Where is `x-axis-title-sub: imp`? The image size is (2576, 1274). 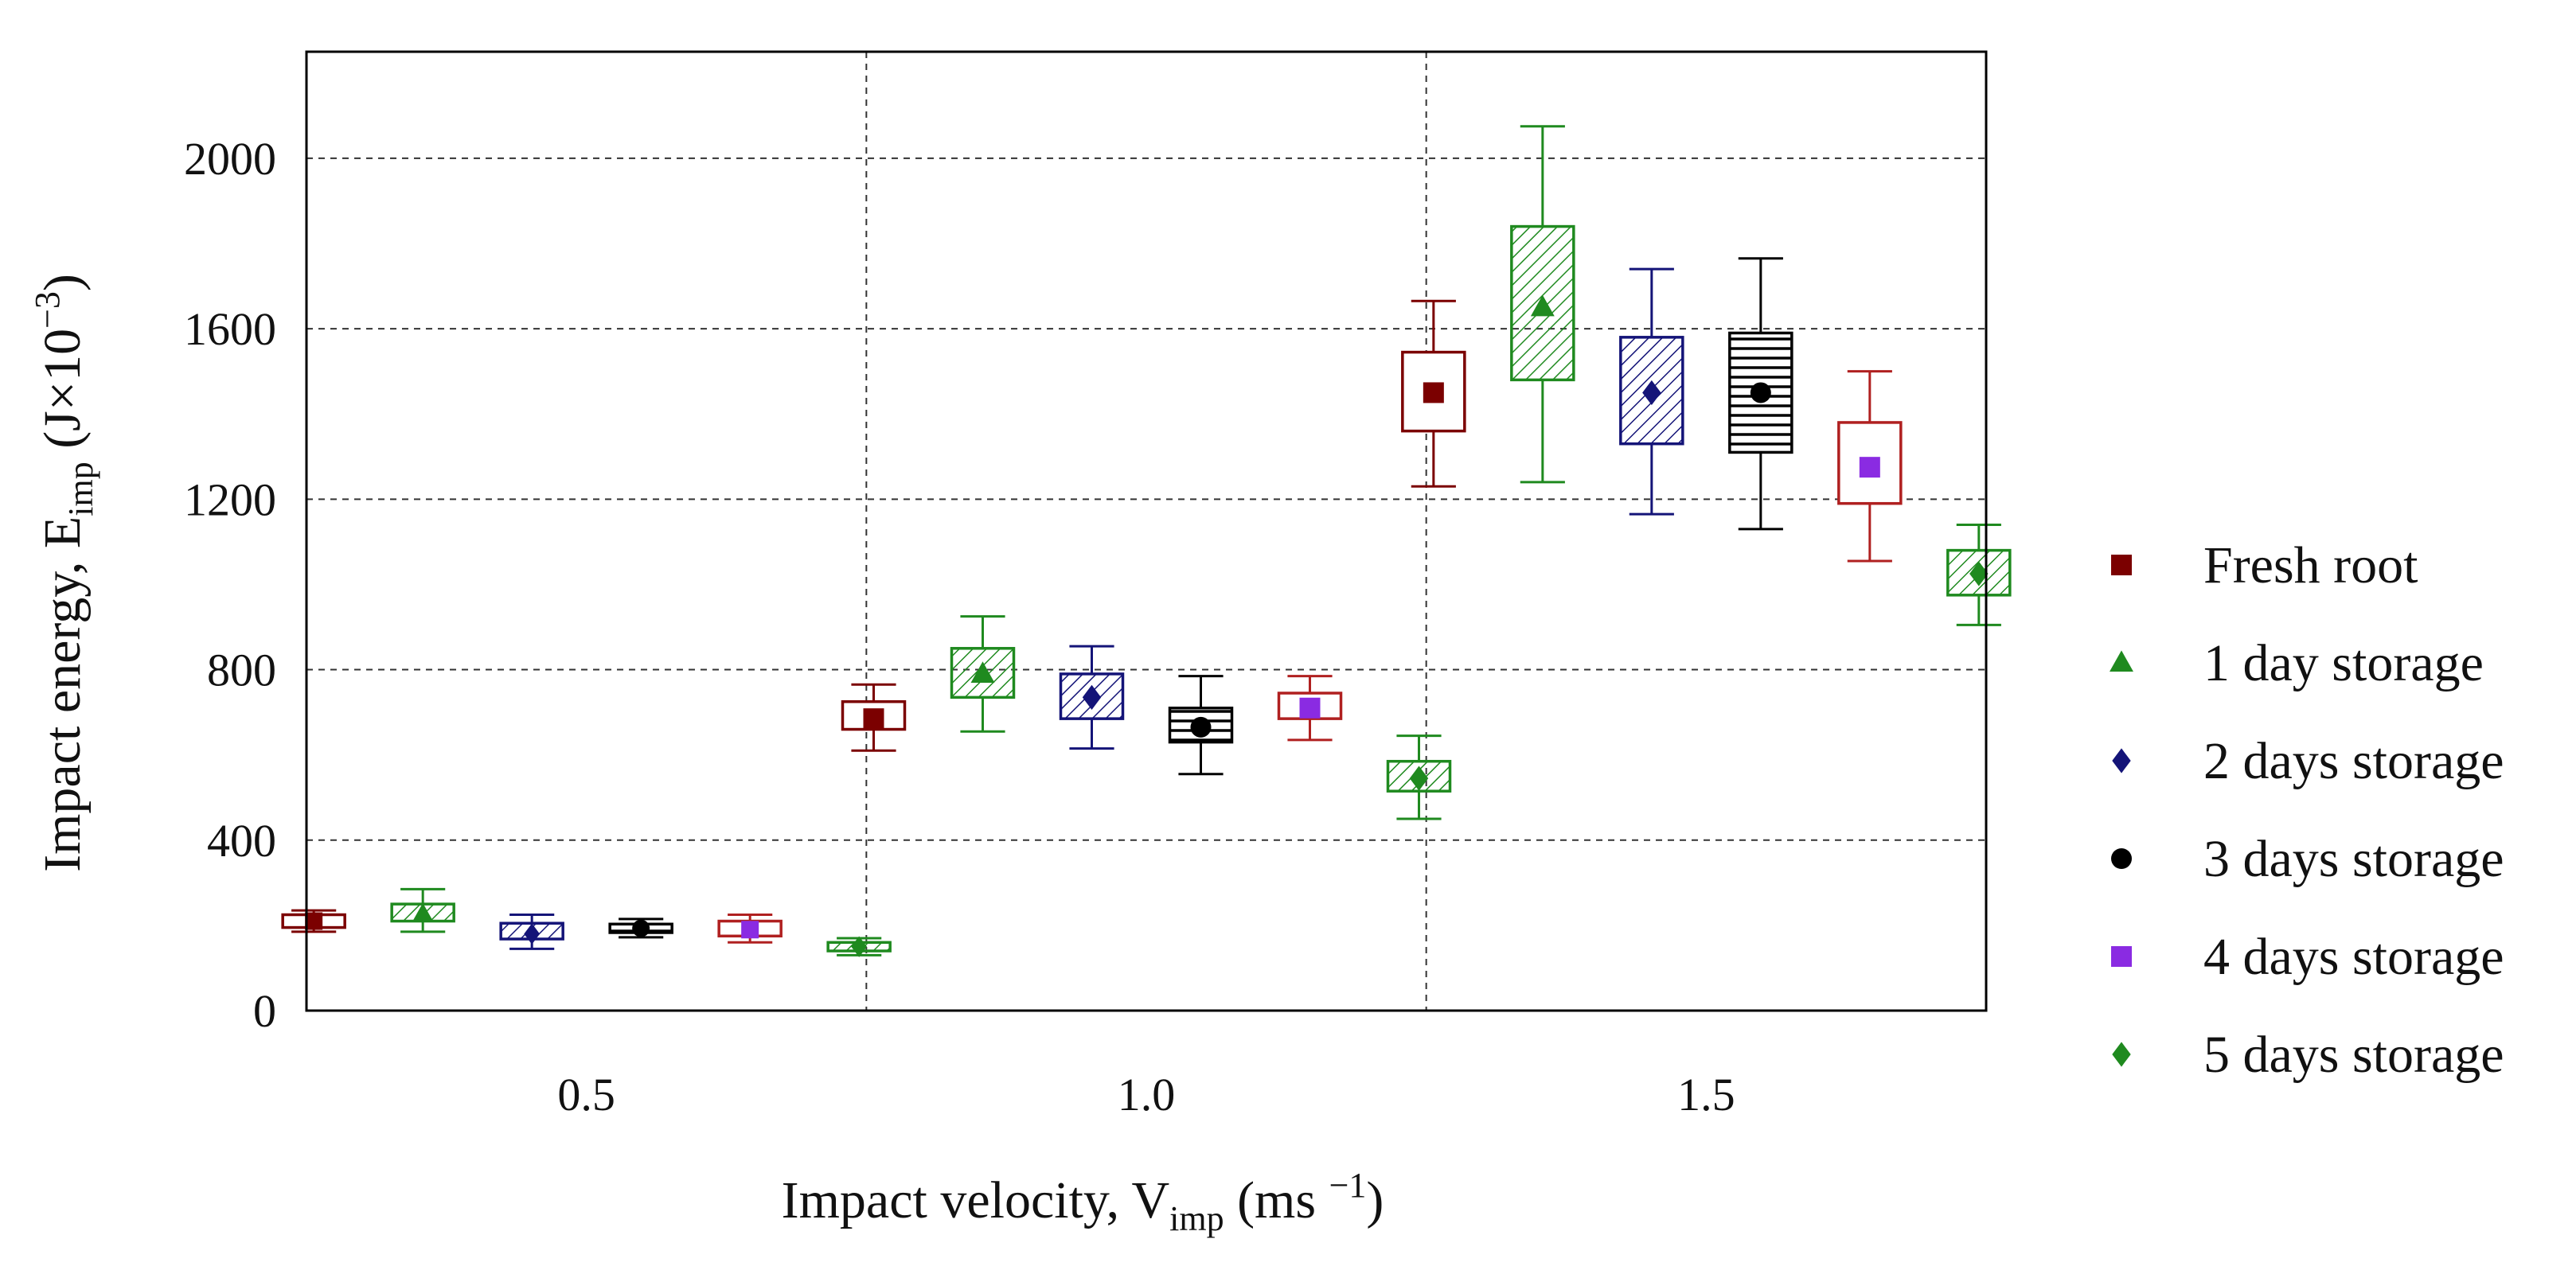 x-axis-title-sub: imp is located at coordinates (1196, 1219).